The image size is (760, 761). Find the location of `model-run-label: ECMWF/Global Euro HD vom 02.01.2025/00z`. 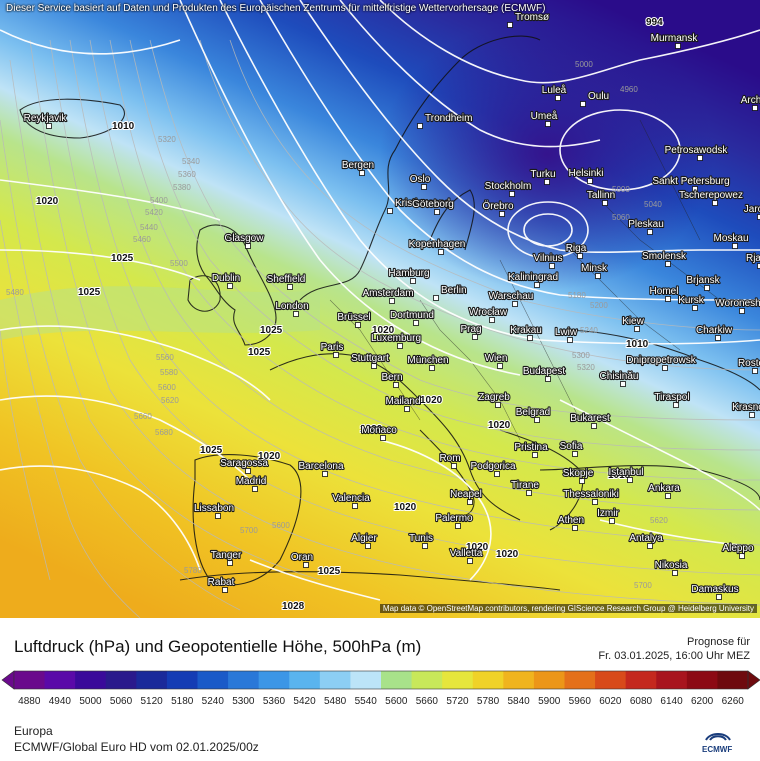

model-run-label: ECMWF/Global Euro HD vom 02.01.2025/00z is located at coordinates (136, 747).